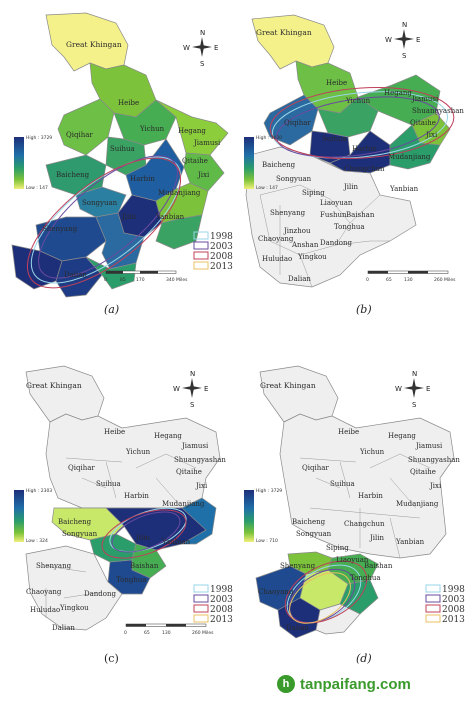 The image size is (474, 705). What do you see at coordinates (203, 633) in the screenshot?
I see `svg-text: 260 Miles` at bounding box center [203, 633].